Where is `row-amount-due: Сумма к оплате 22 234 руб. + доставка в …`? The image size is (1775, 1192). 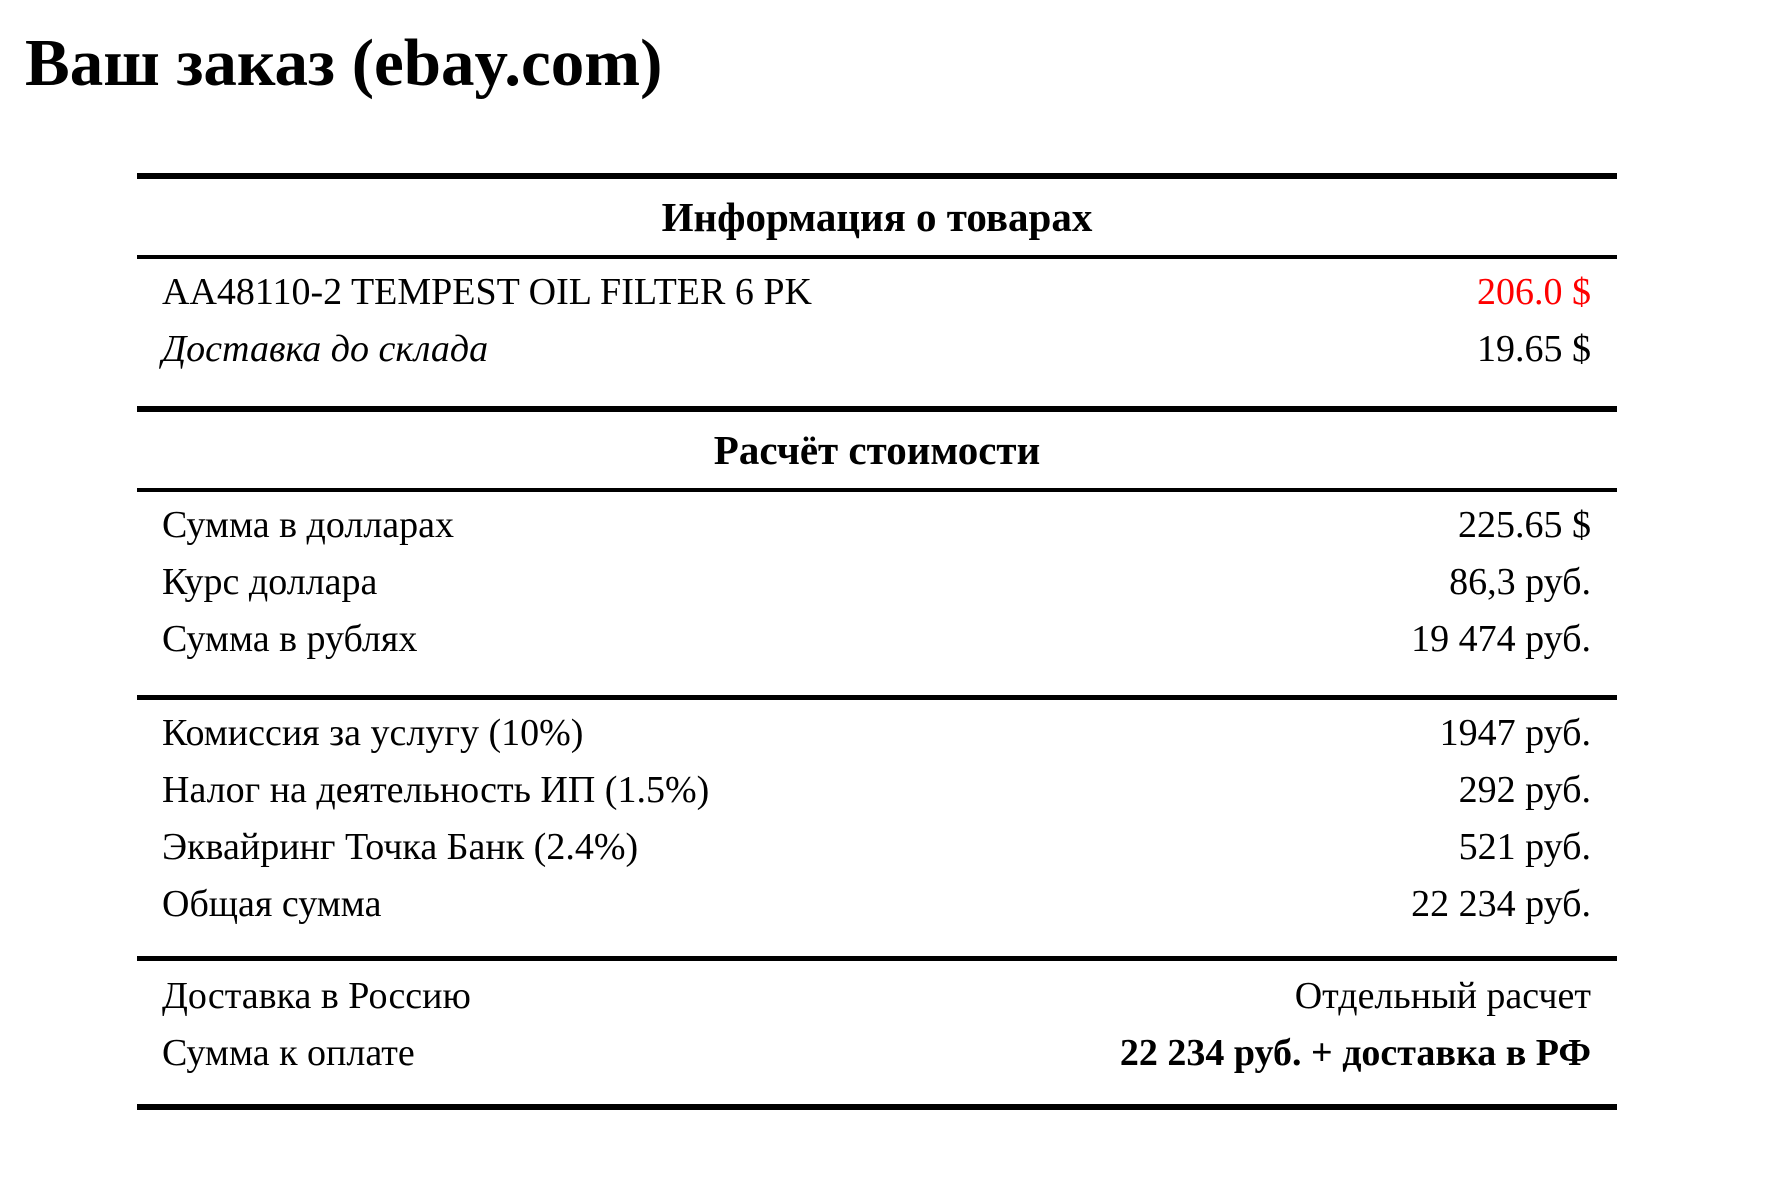 row-amount-due: Сумма к оплате 22 234 руб. + доставка в … is located at coordinates (877, 1052).